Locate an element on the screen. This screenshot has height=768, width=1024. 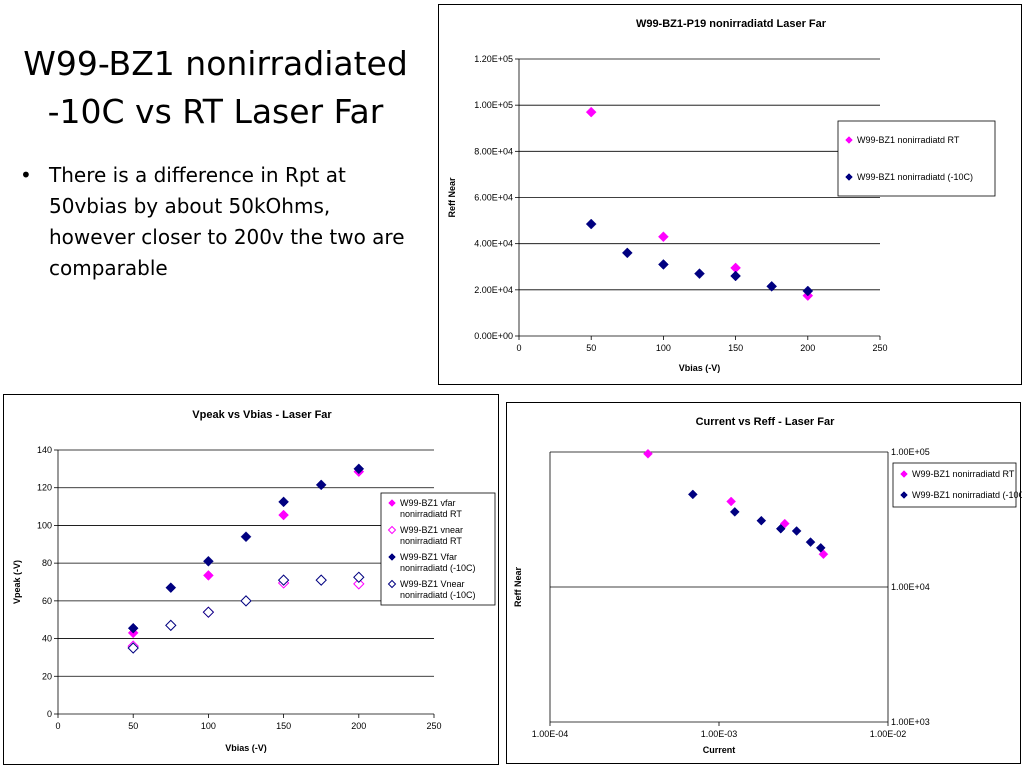
y-tick-label: 1.00E+04 is located at coordinates (910, 587).